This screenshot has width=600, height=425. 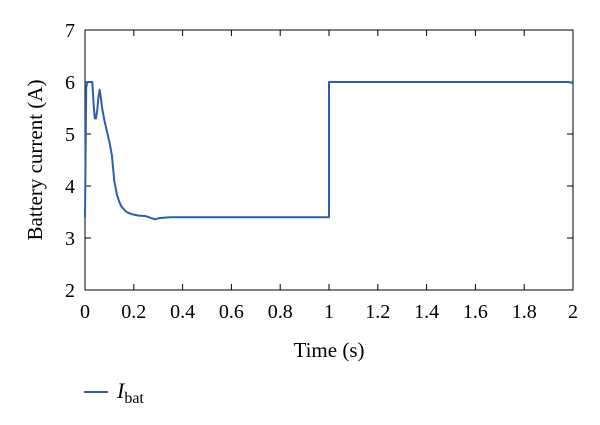 I want to click on x-tick-label: 1.6, so click(x=475, y=312).